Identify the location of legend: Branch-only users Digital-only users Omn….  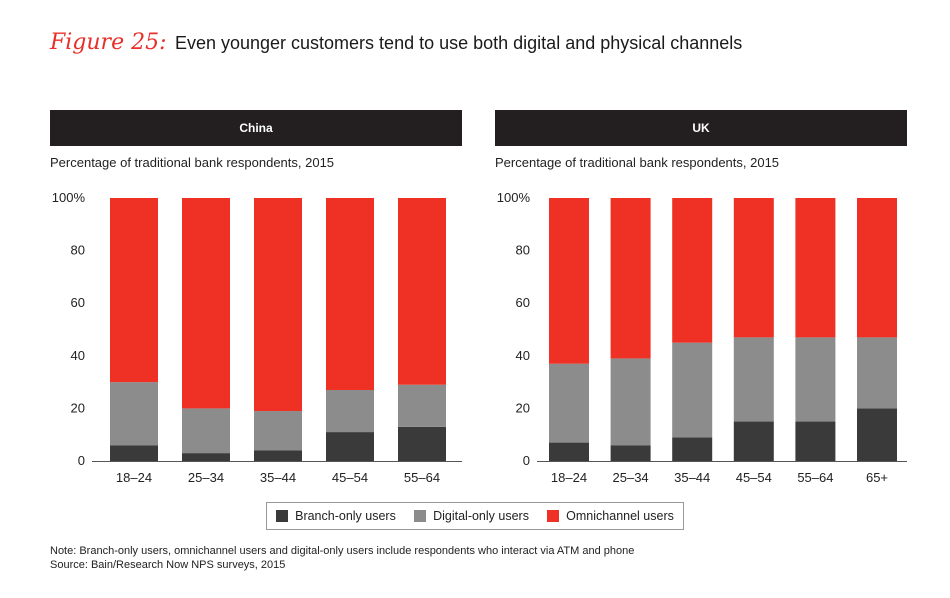
(475, 516).